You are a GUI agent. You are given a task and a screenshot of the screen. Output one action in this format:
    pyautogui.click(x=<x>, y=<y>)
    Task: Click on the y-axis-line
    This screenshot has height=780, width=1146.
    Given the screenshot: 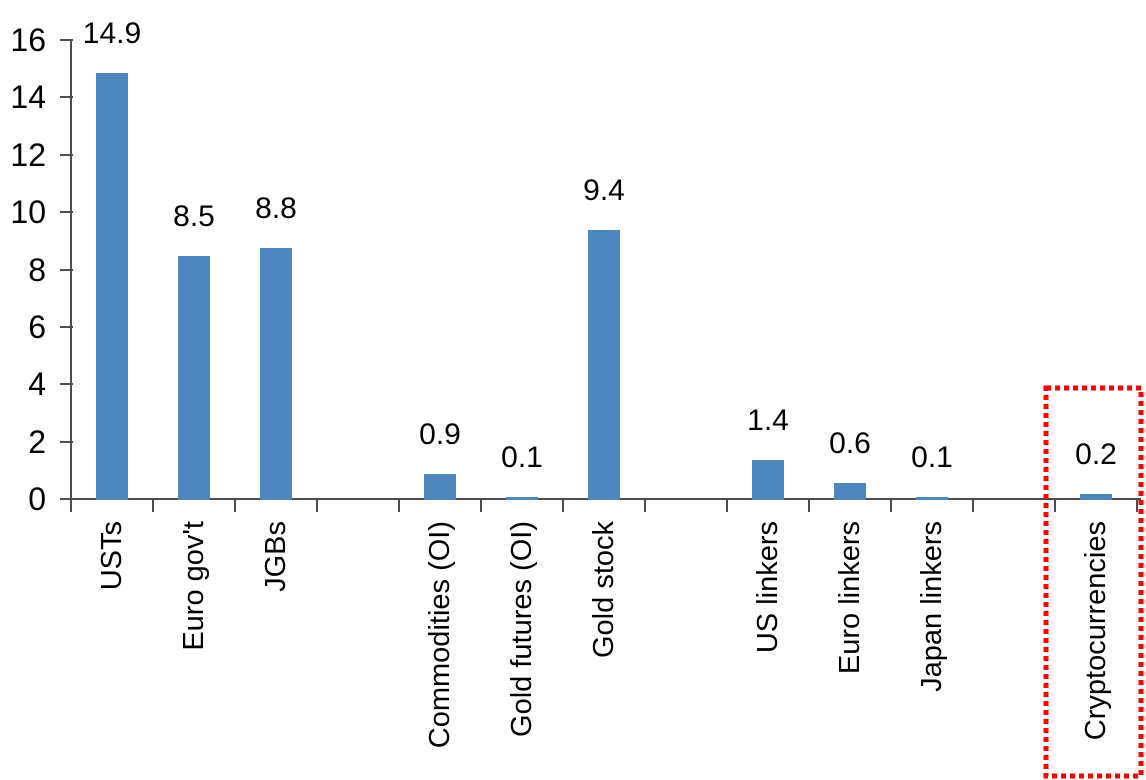 What is the action you would take?
    pyautogui.click(x=71, y=271)
    